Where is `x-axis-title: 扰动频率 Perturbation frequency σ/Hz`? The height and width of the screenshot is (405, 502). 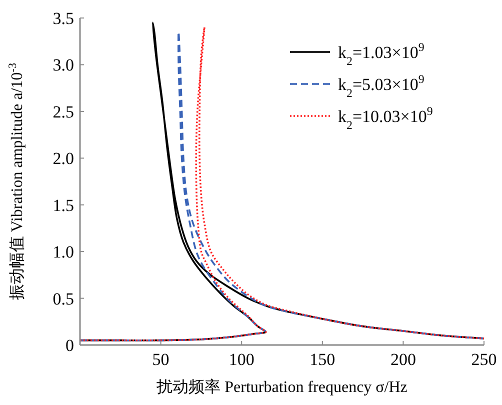 x-axis-title: 扰动频率 Perturbation frequency σ/Hz is located at coordinates (282, 387).